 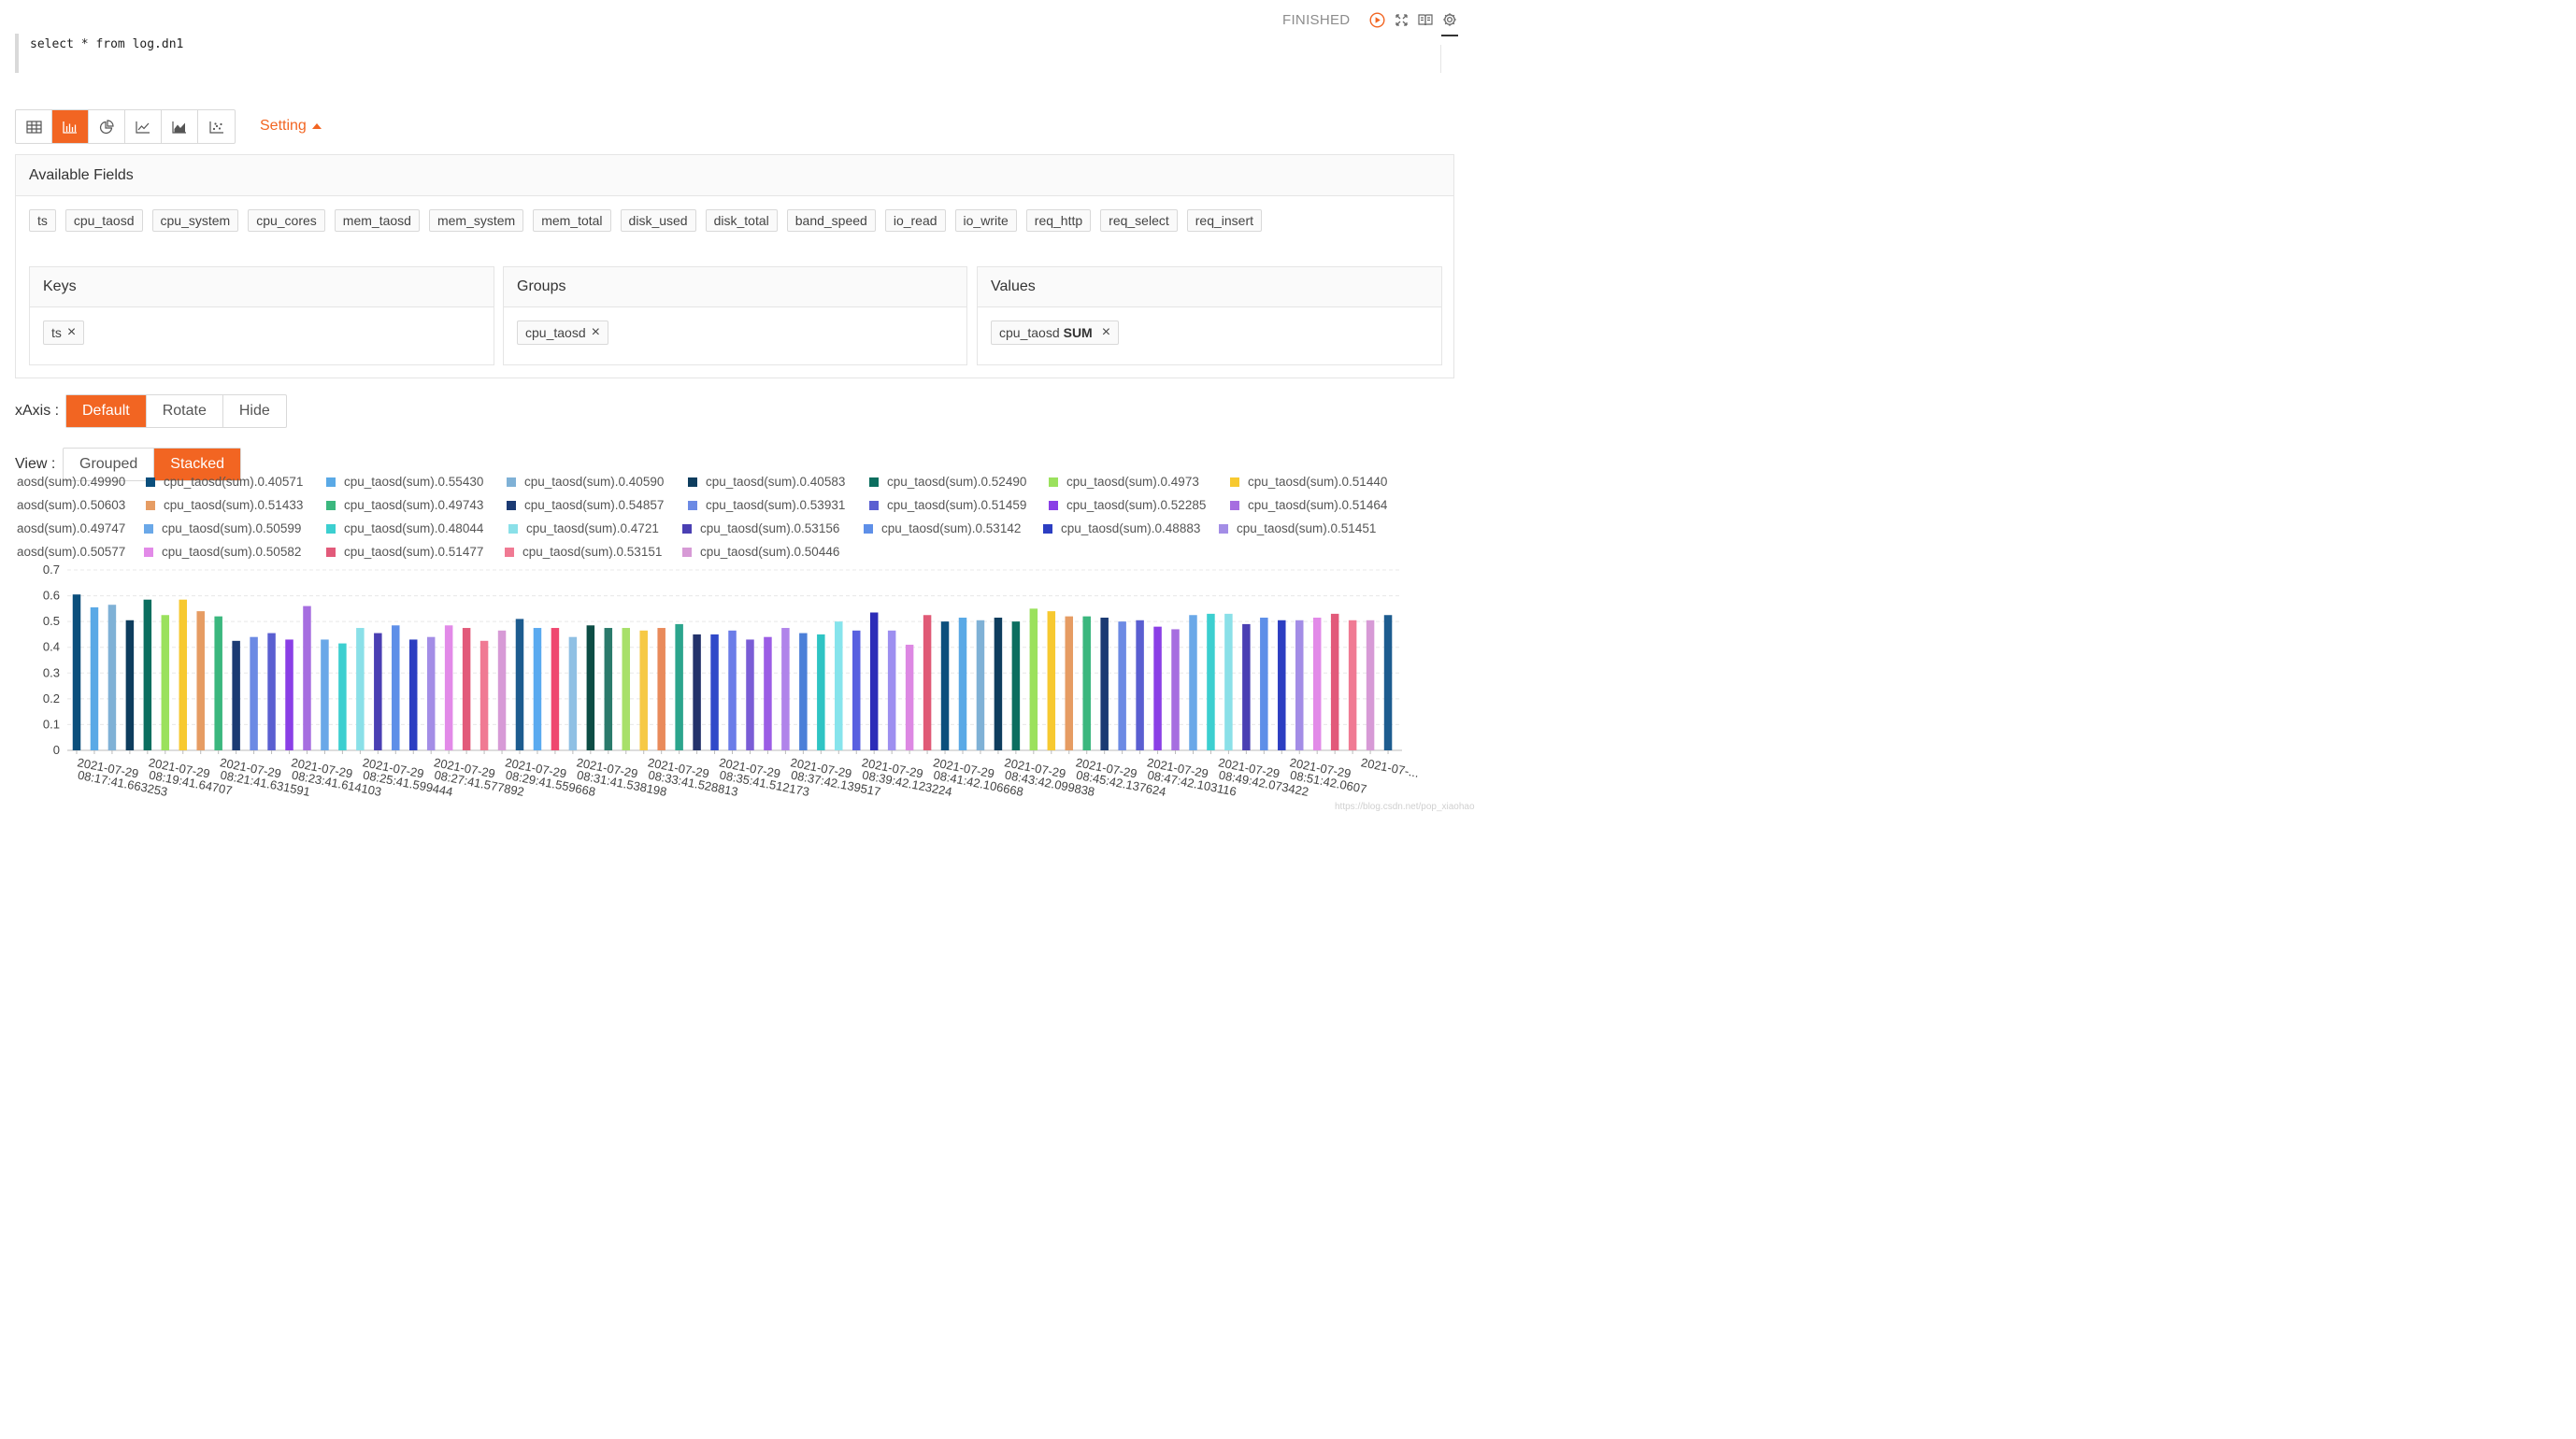 I want to click on values-box: Values cpu_taosd SUM ×, so click(x=1209, y=315).